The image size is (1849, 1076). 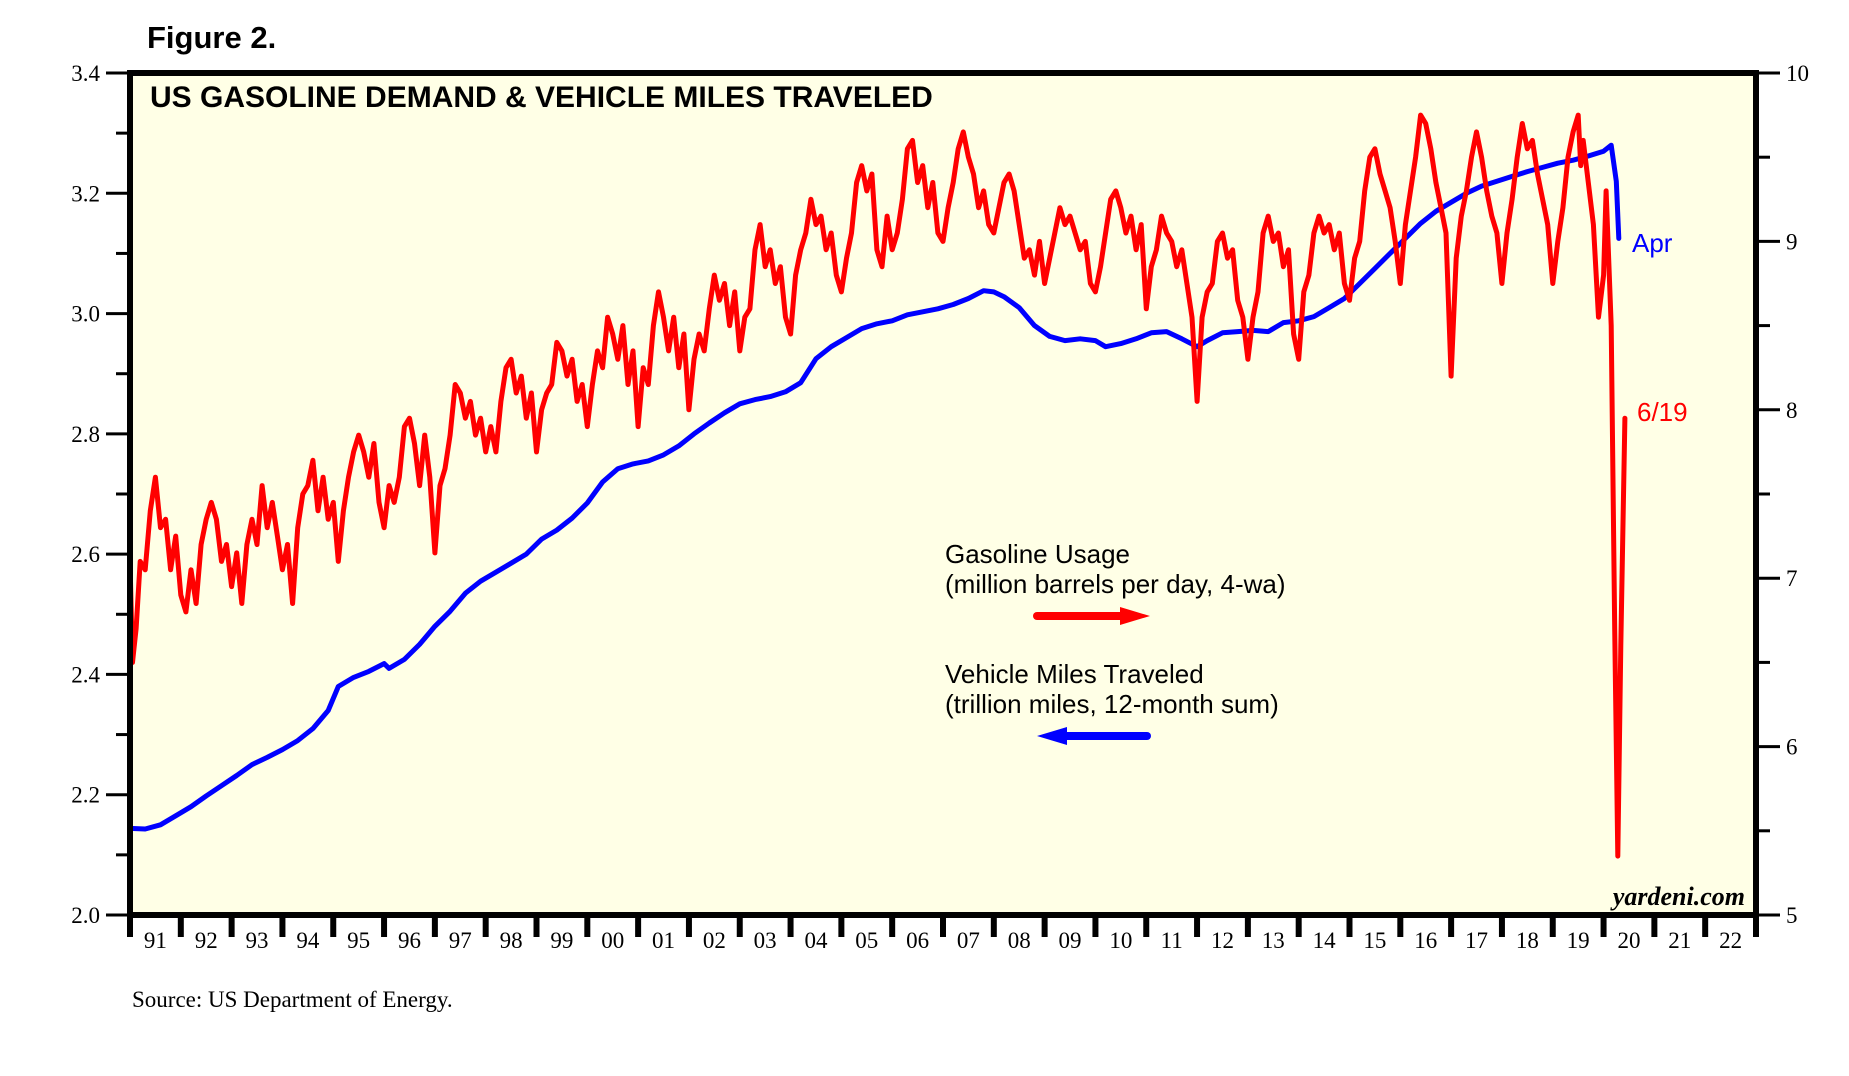 I want to click on left-tick-label: 3.4, so click(x=85, y=73).